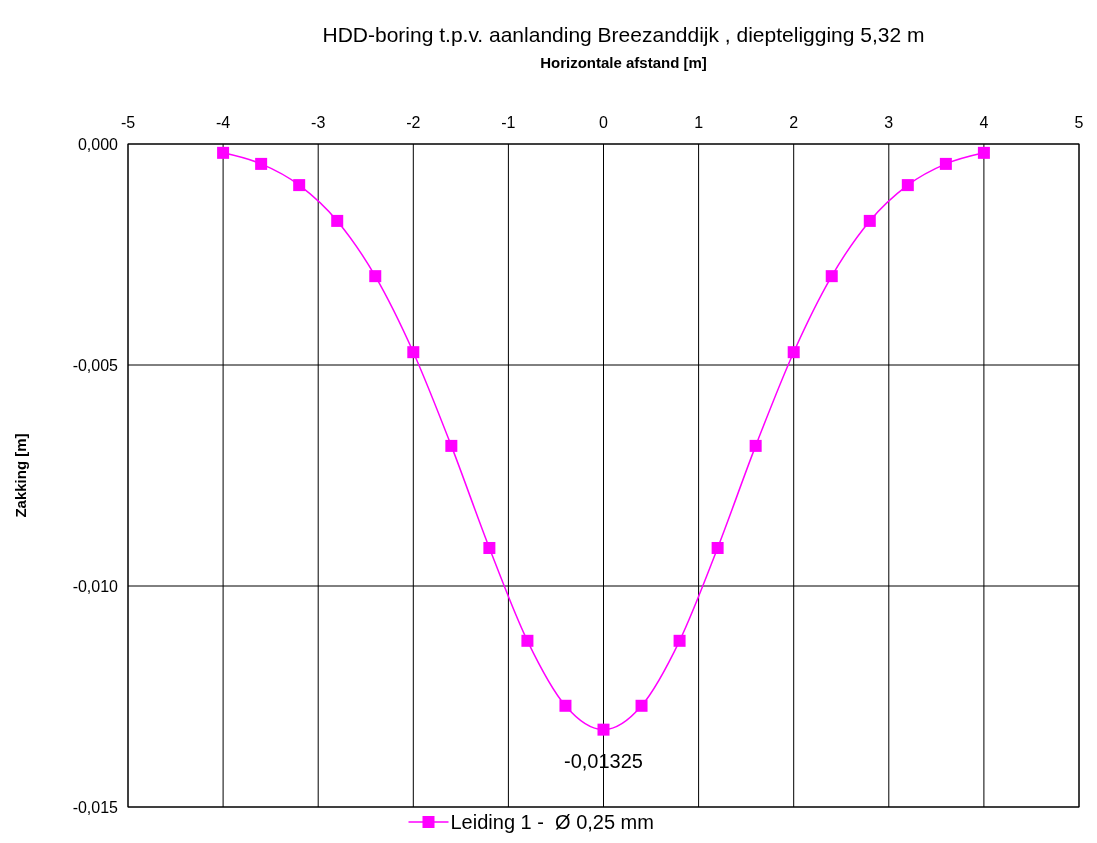  Describe the element at coordinates (604, 122) in the screenshot. I see `x-tick-label: 0` at that location.